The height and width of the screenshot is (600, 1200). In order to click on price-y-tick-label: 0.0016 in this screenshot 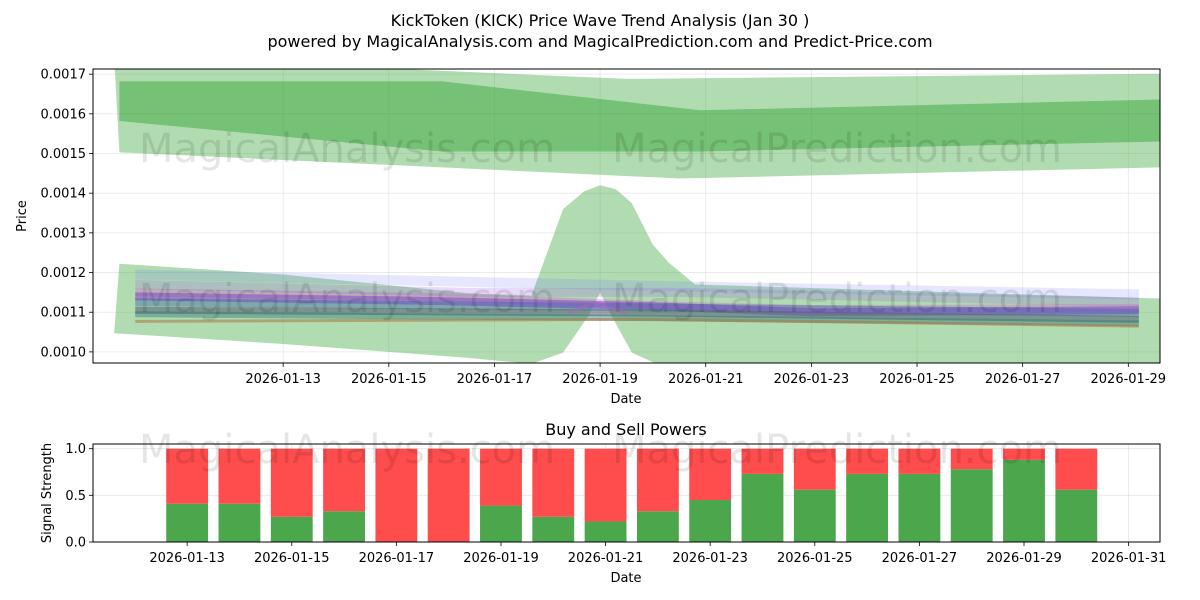, I will do `click(64, 114)`.